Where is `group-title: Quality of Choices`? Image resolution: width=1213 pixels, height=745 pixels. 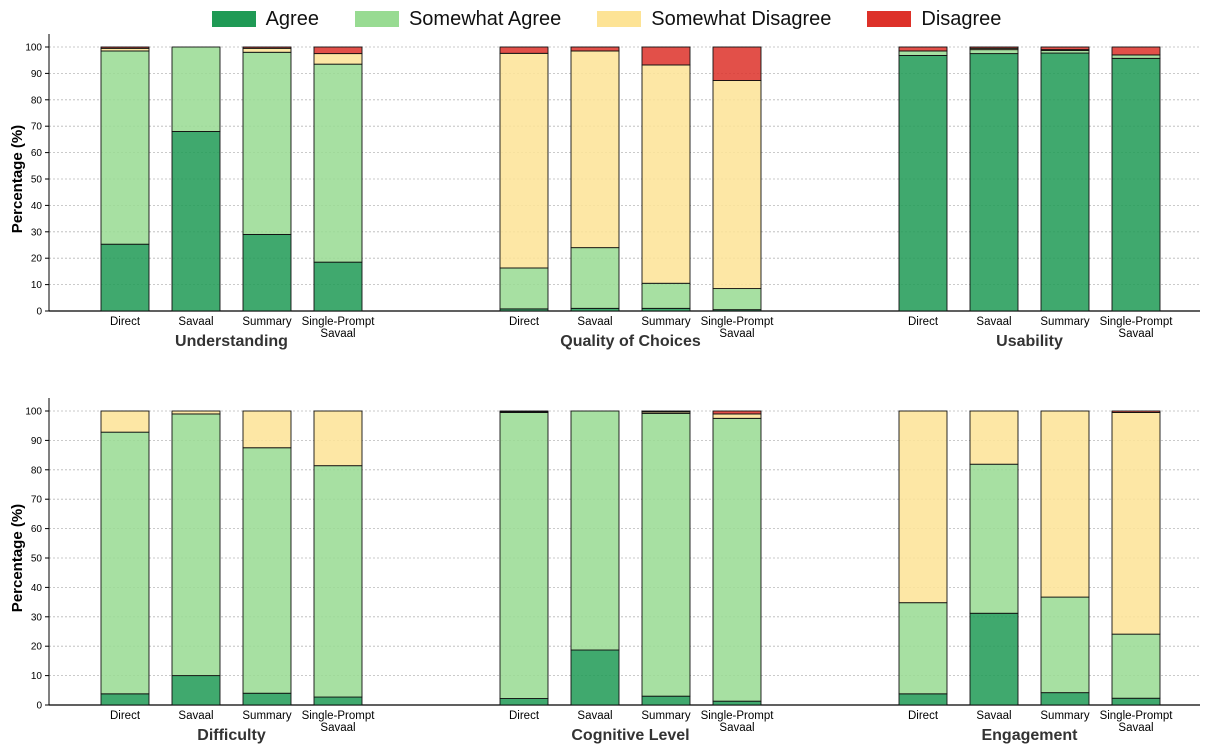
group-title: Quality of Choices is located at coordinates (630, 341).